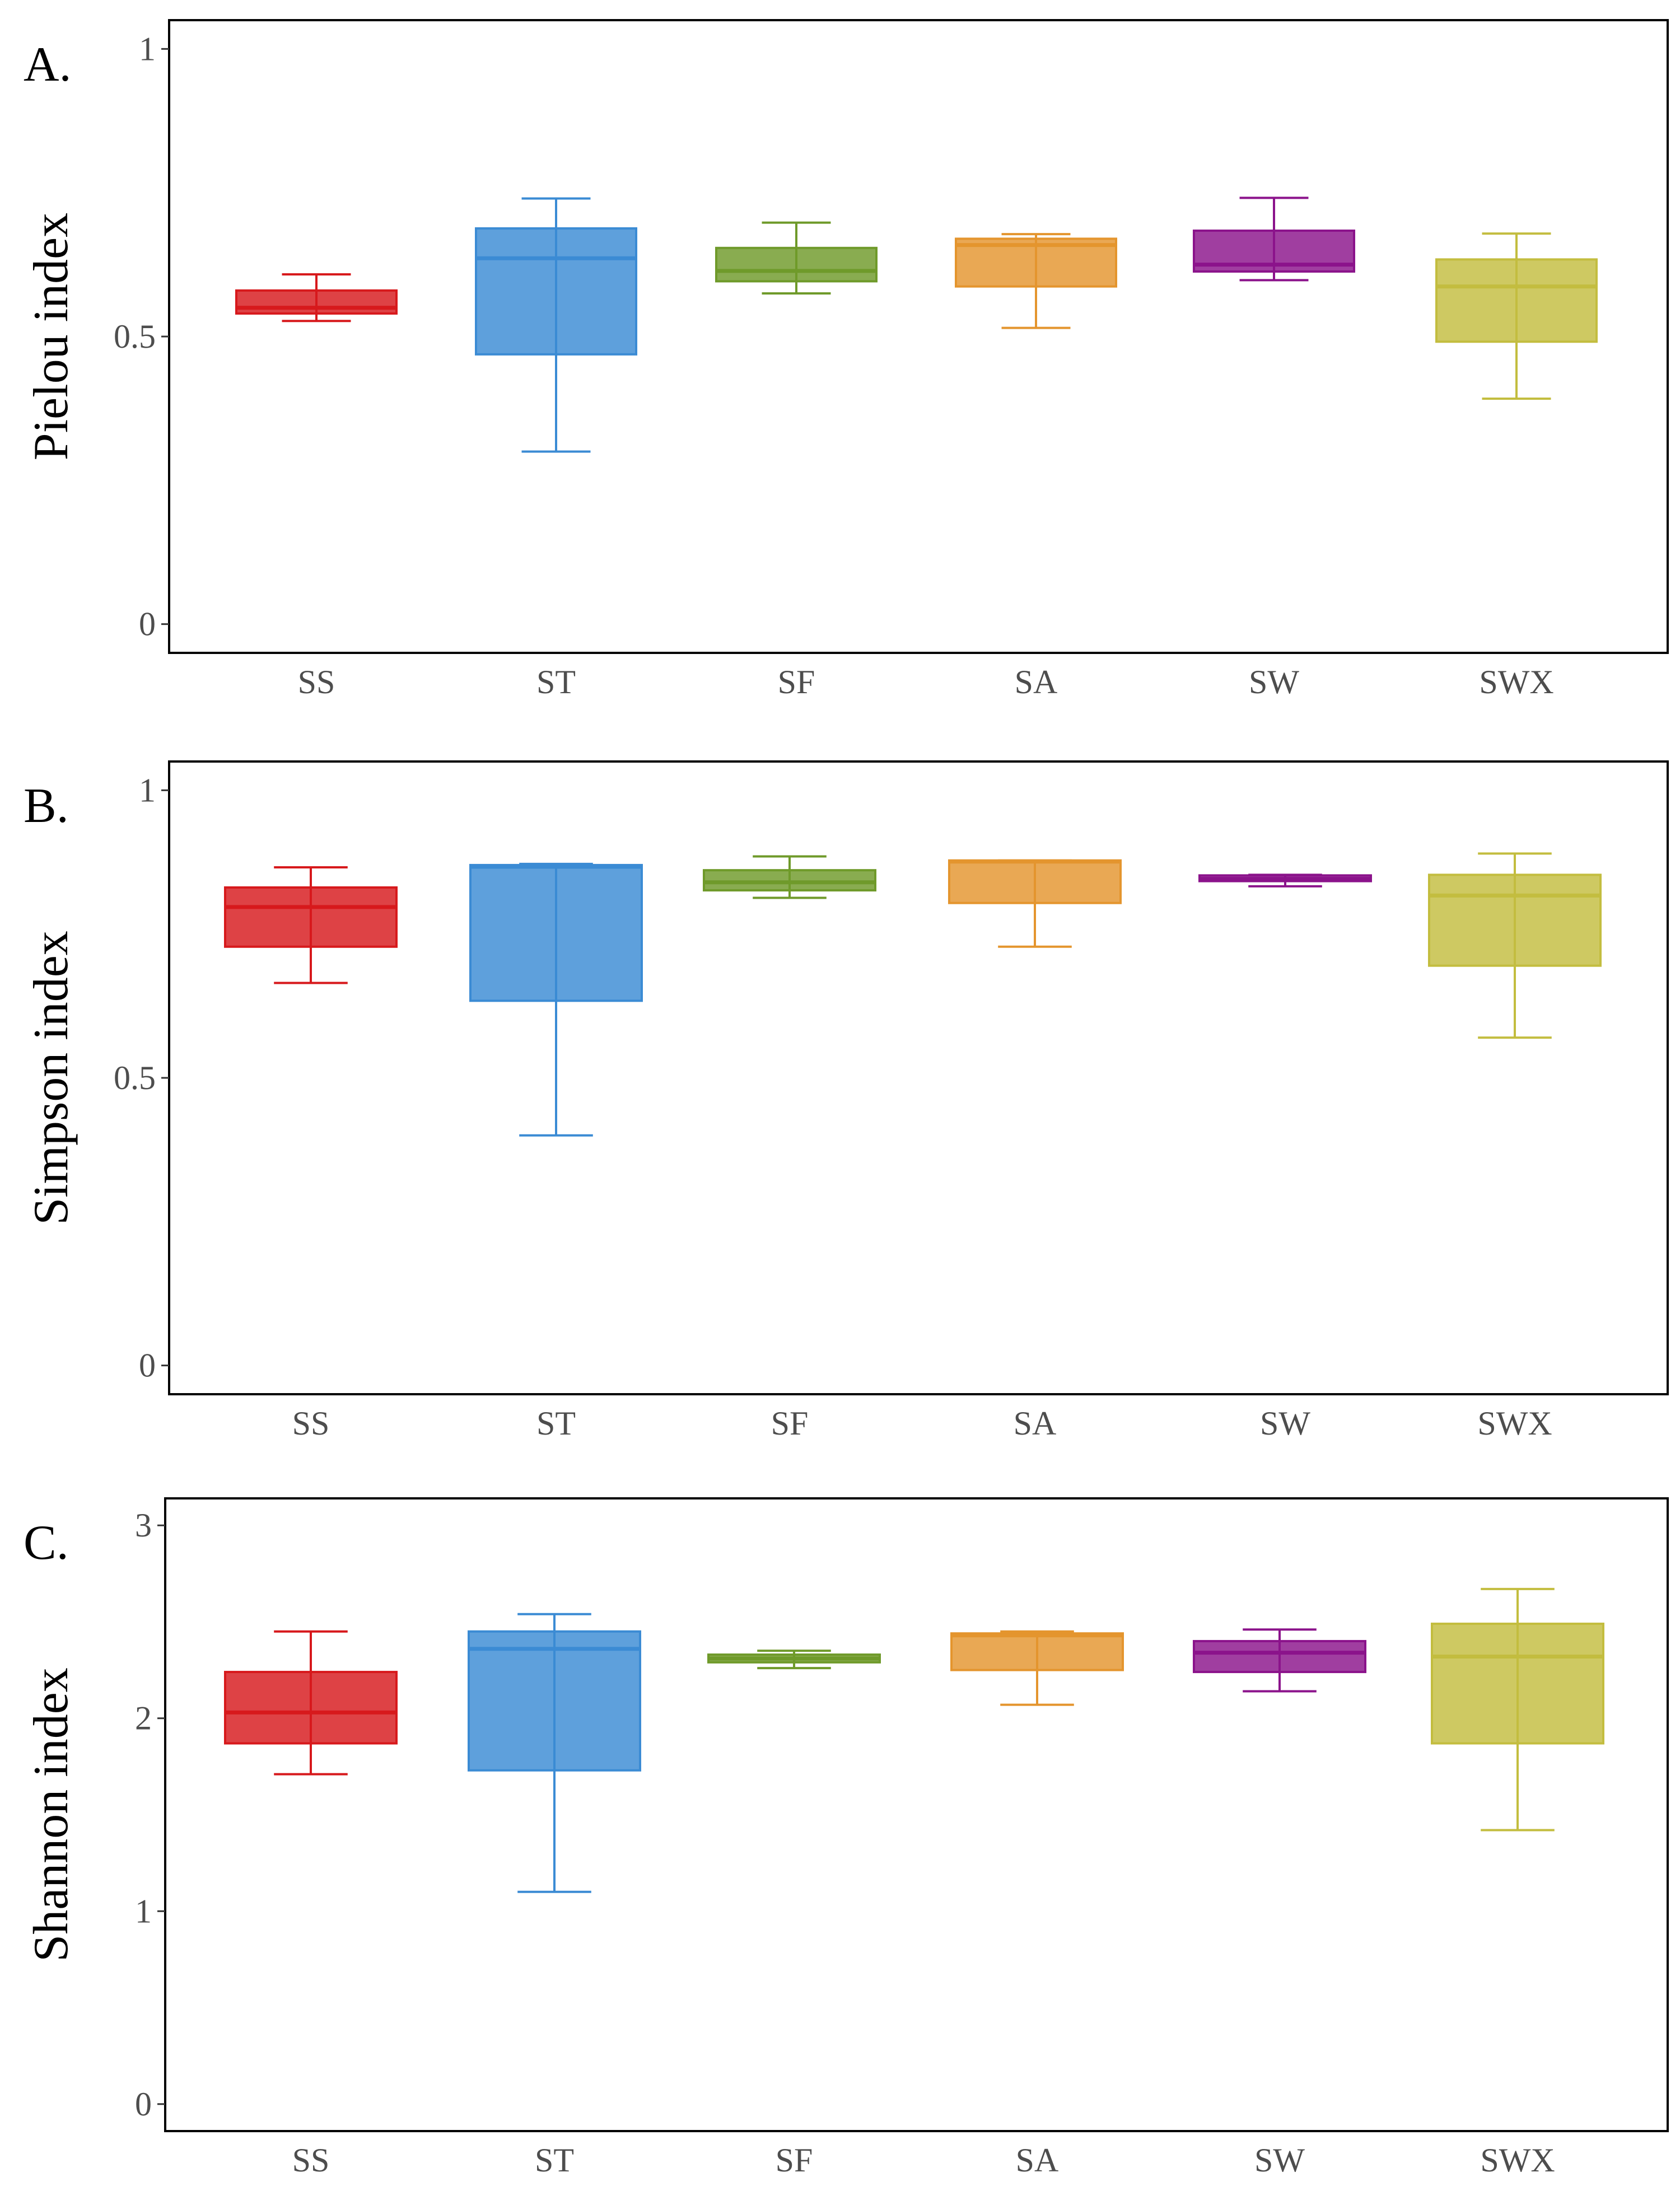  Describe the element at coordinates (47, 1543) in the screenshot. I see `panel-label: C.` at that location.